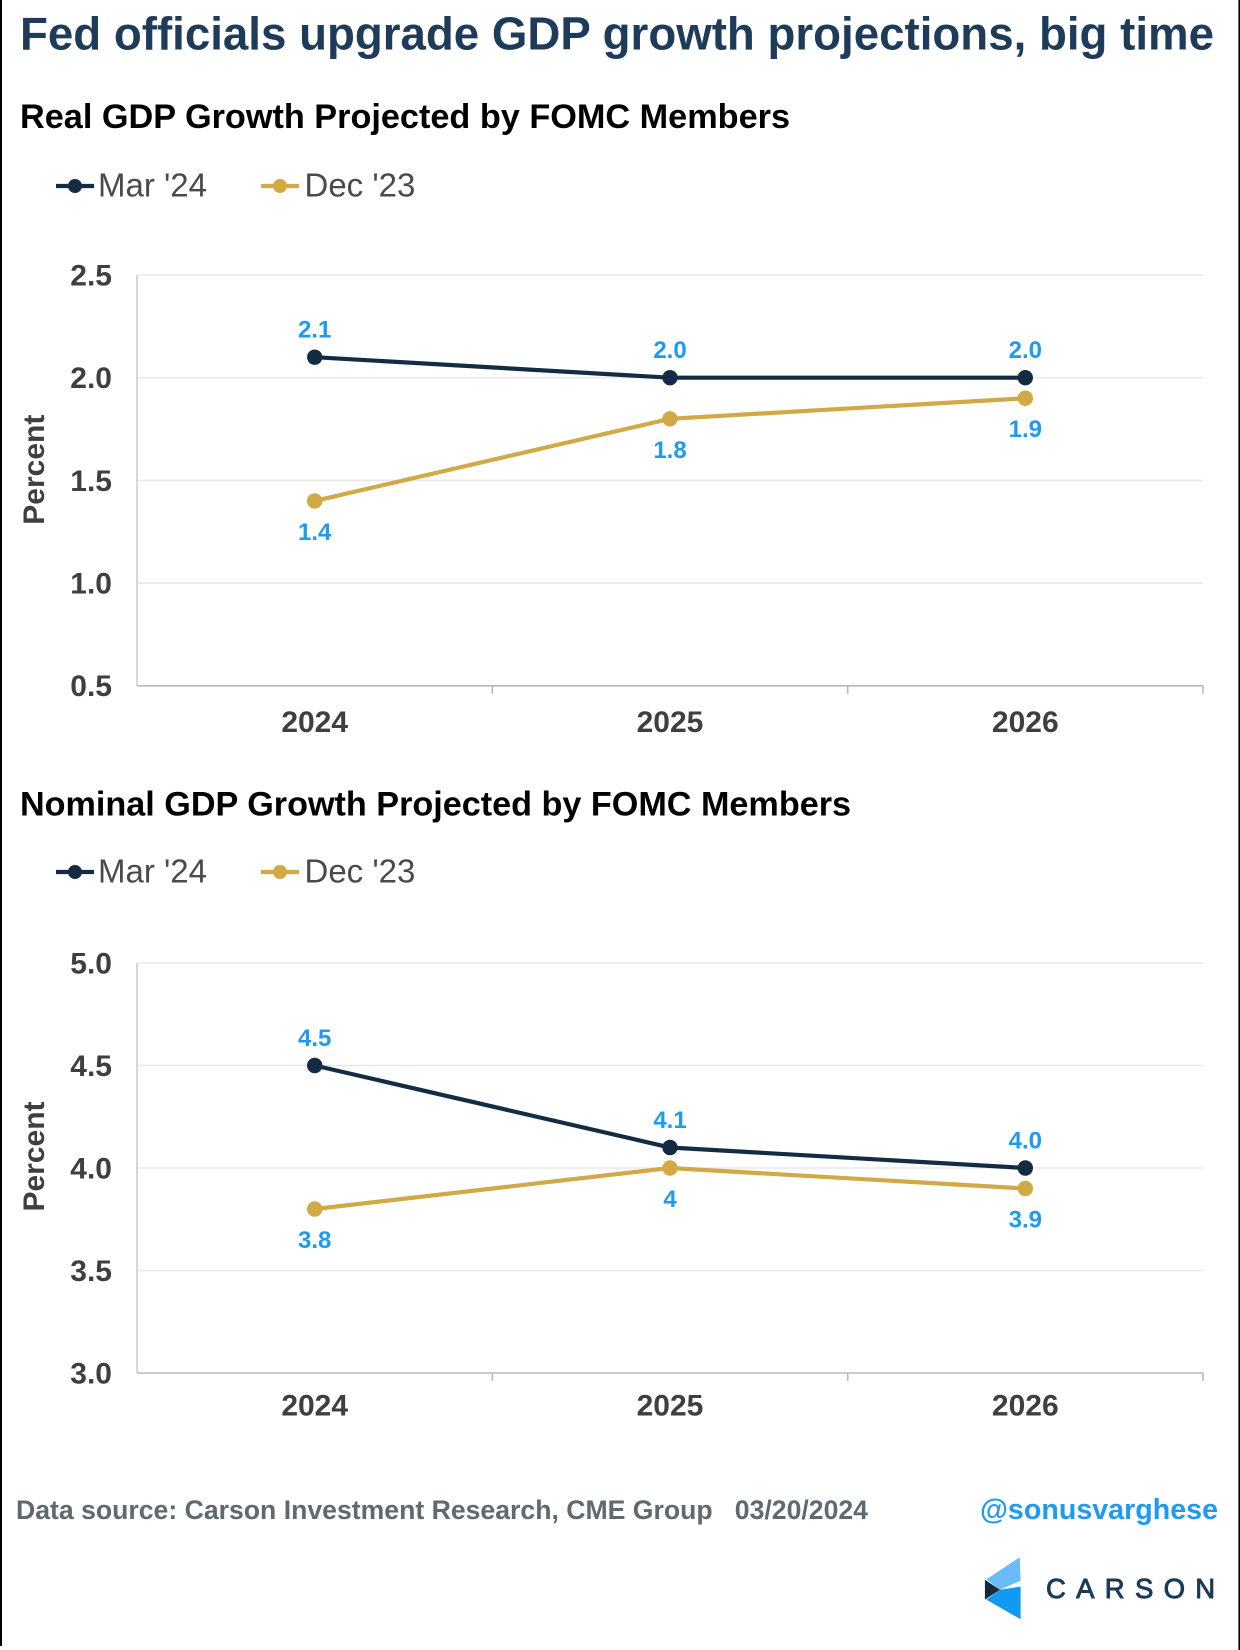 This screenshot has width=1240, height=1650. What do you see at coordinates (670, 1199) in the screenshot?
I see `svg-text: 4` at bounding box center [670, 1199].